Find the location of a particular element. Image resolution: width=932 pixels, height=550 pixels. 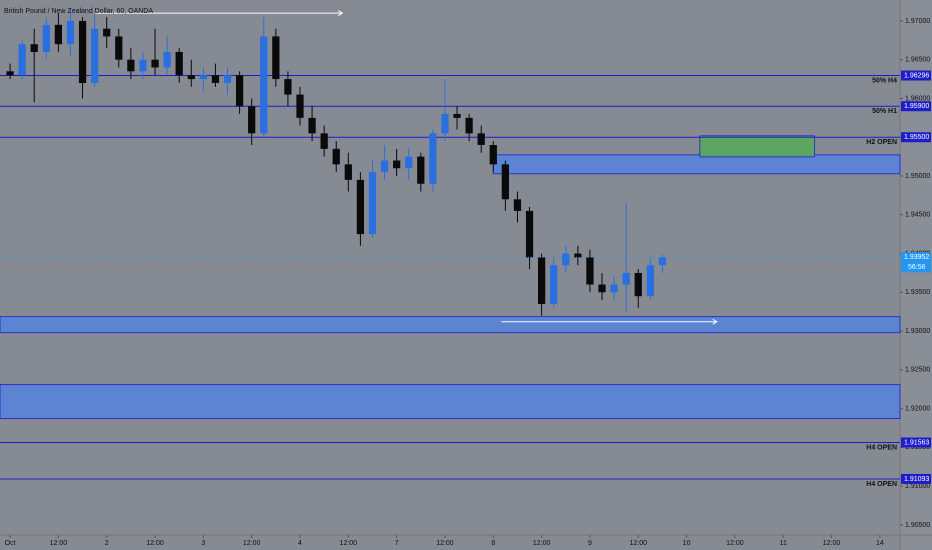

x-tick-label: 8 is located at coordinates (493, 543).